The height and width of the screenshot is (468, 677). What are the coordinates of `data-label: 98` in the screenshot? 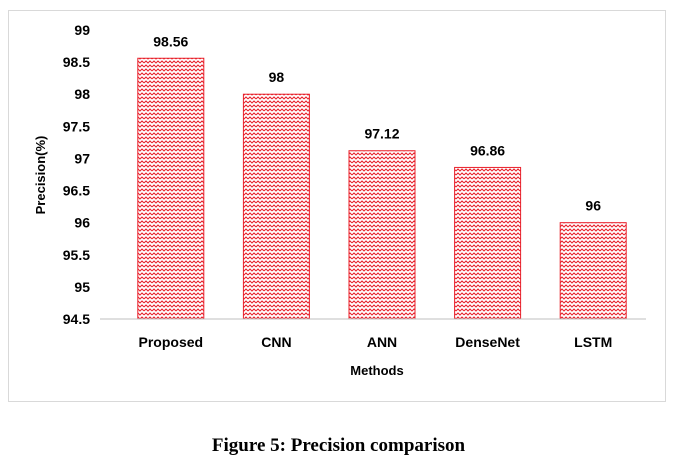 It's located at (277, 77).